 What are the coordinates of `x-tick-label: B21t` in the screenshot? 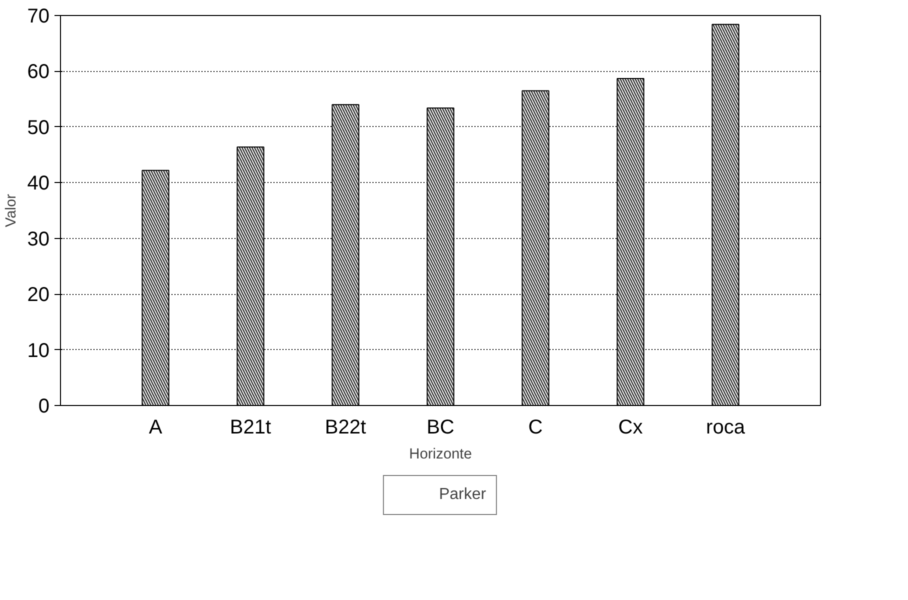 It's located at (251, 427).